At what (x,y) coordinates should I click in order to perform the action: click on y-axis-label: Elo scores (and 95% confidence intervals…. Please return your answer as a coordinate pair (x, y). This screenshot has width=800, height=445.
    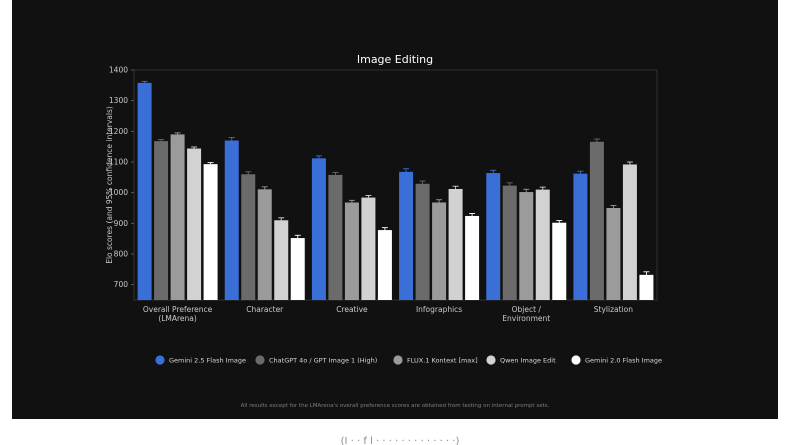
    Looking at the image, I should click on (109, 185).